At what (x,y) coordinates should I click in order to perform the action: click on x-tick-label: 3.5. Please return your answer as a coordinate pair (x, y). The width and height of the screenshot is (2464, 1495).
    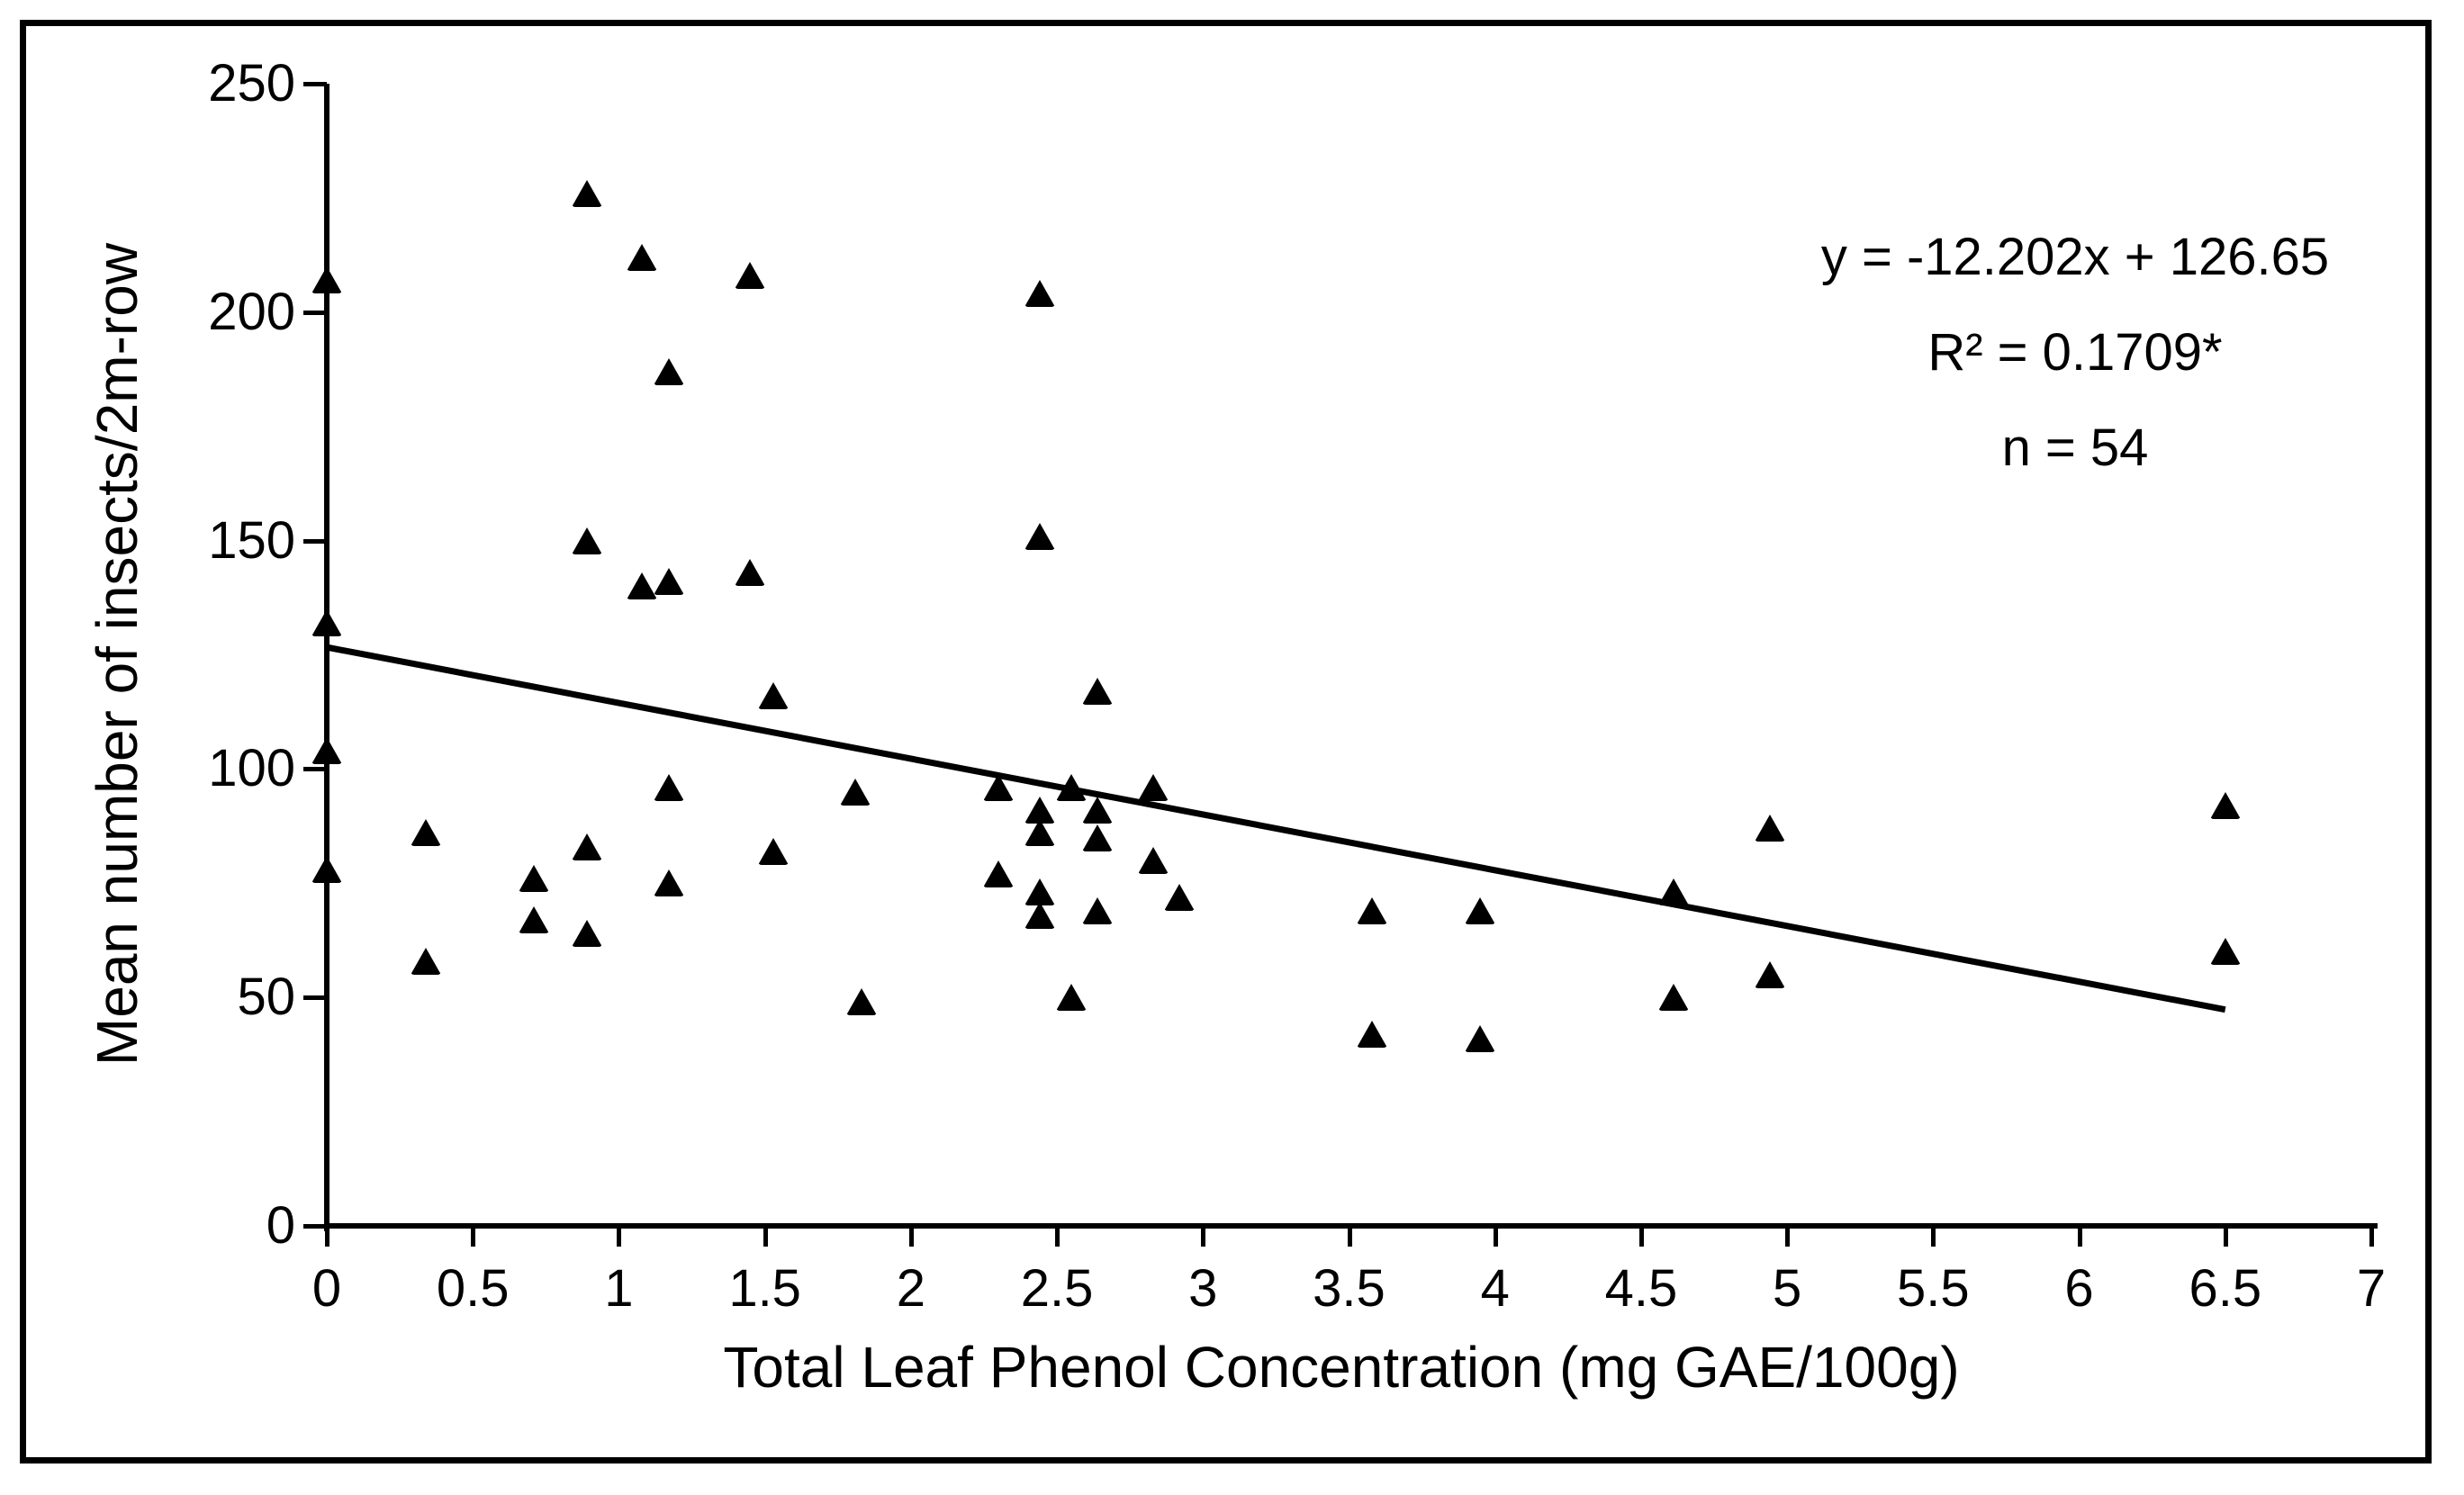
    Looking at the image, I should click on (1349, 1288).